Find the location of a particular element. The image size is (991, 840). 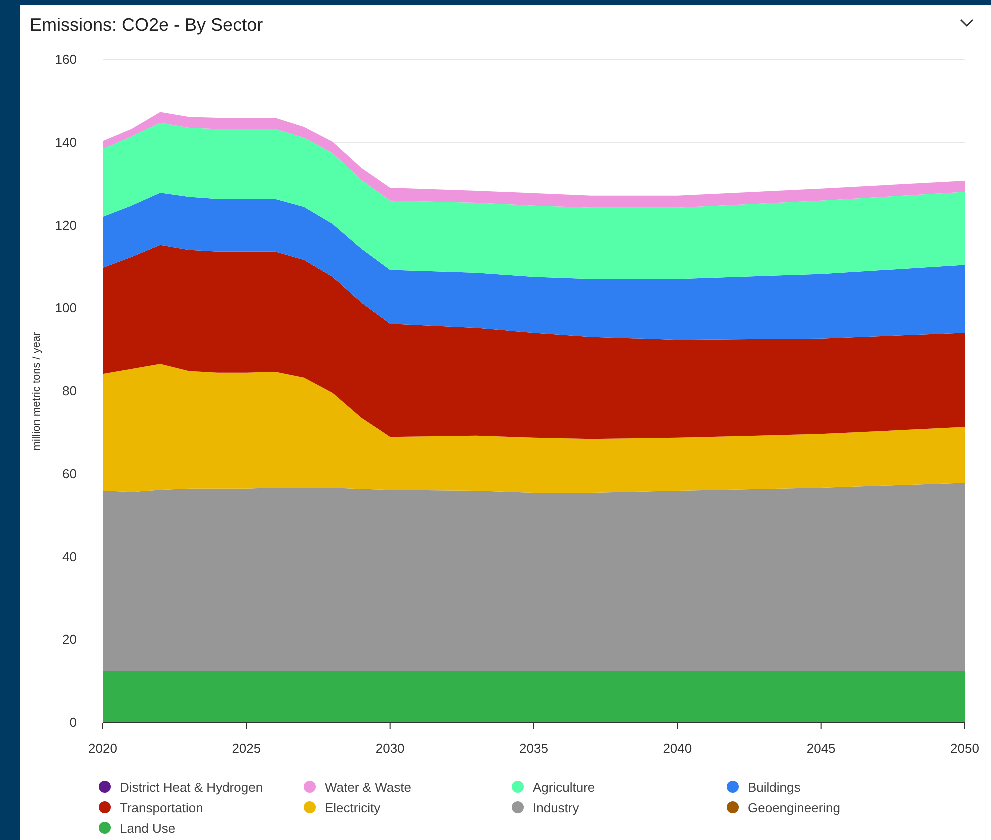

x-tick-label: 2030 is located at coordinates (390, 748).